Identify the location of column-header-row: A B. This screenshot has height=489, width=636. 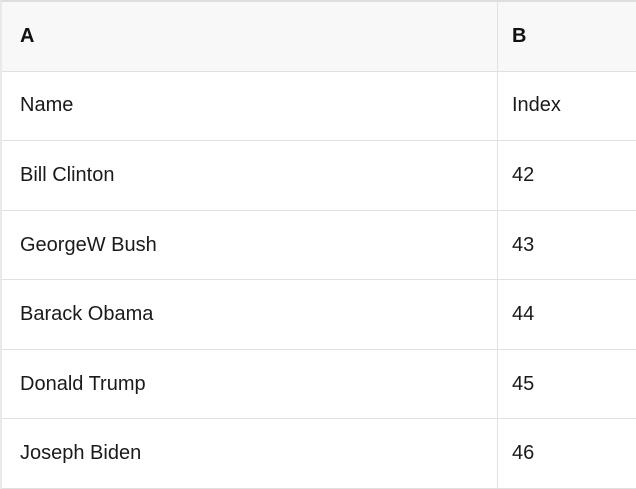
(319, 37).